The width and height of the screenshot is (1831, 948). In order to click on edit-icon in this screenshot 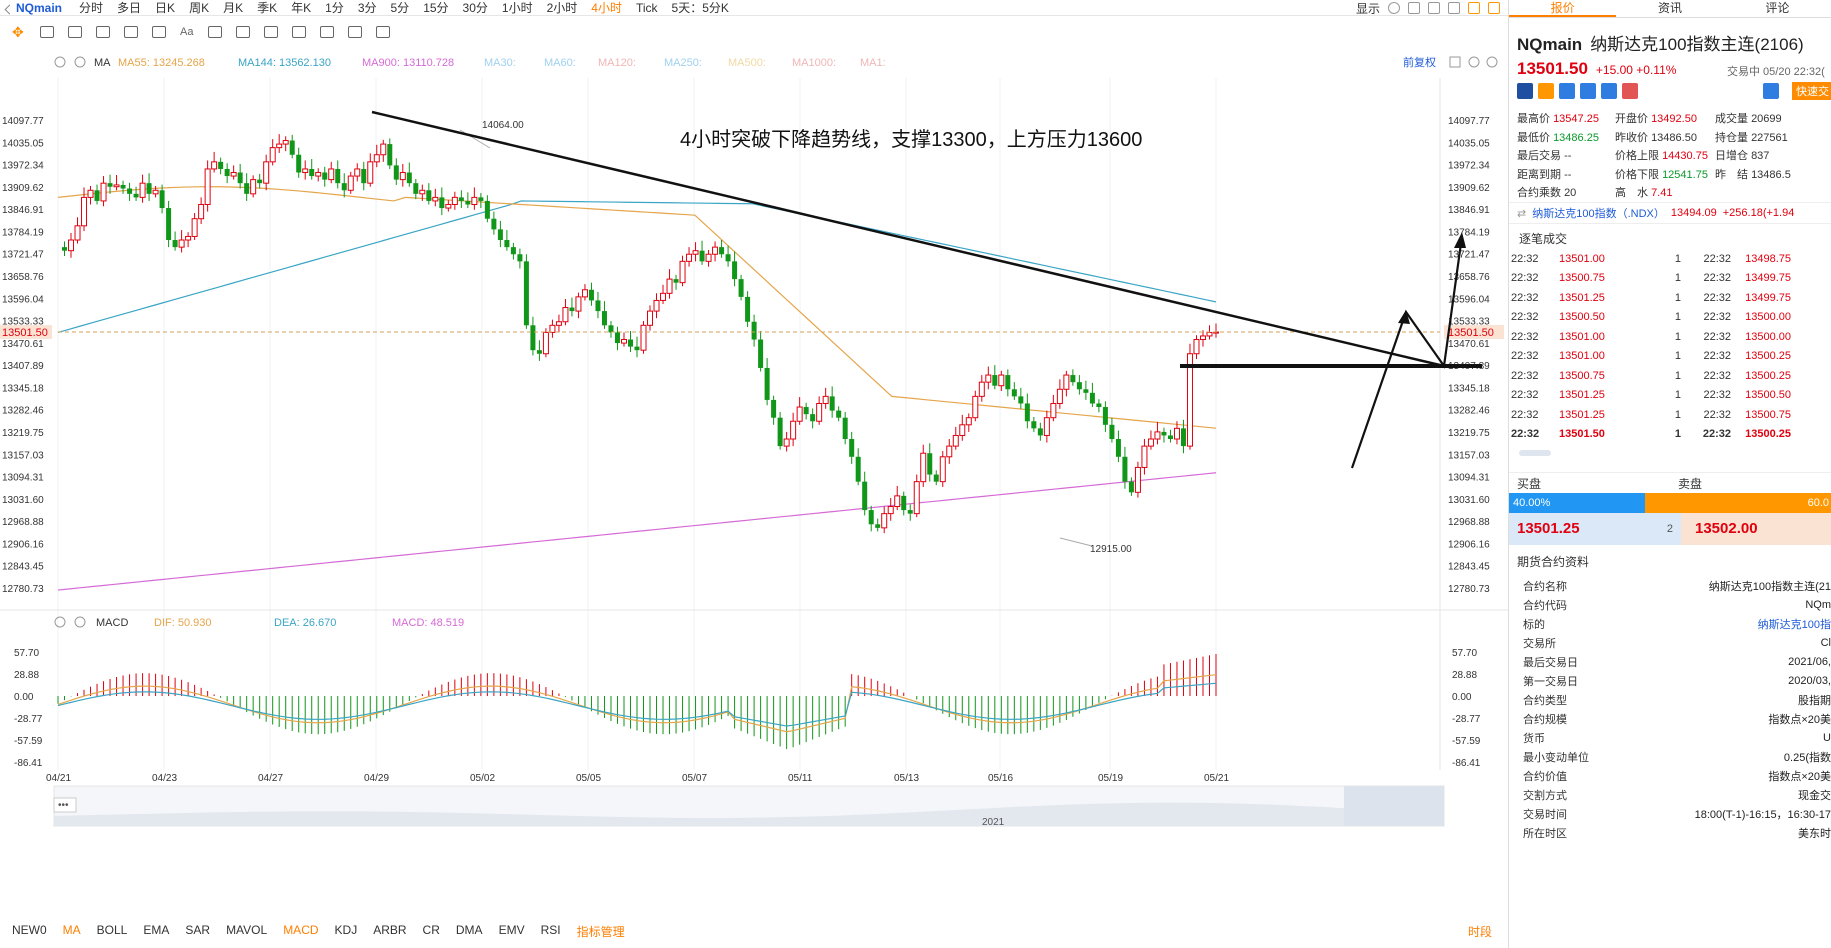, I will do `click(1454, 8)`.